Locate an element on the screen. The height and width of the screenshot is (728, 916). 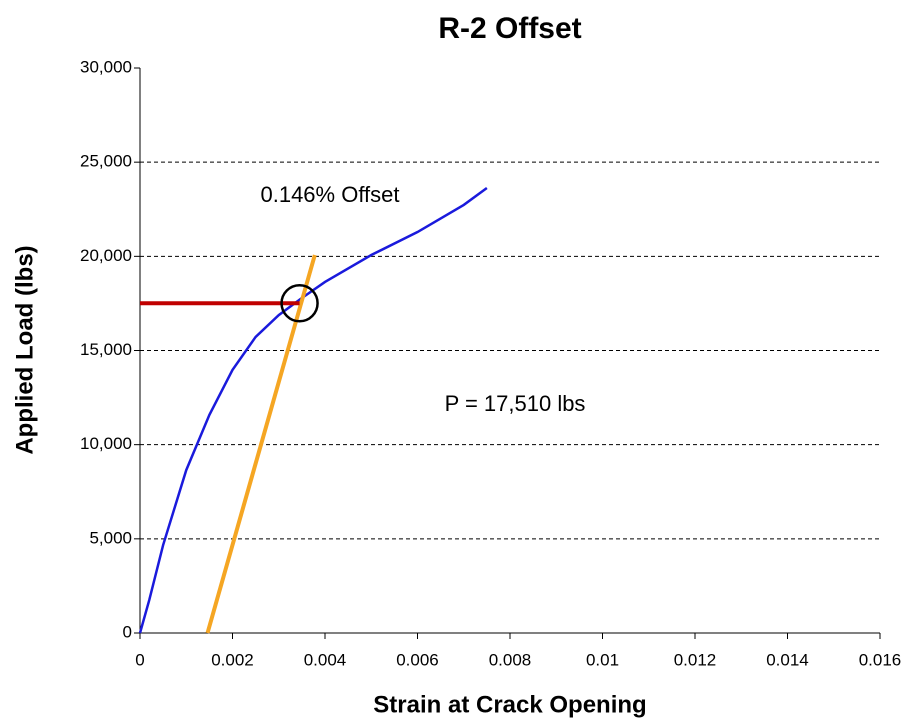
chart-title: R-2 Offset is located at coordinates (509, 28).